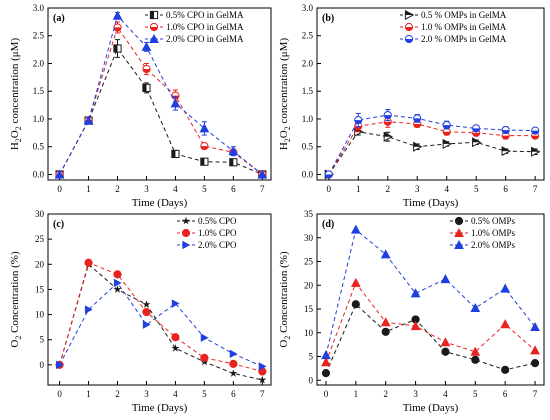  What do you see at coordinates (326, 394) in the screenshot?
I see `x-tick-label: 0` at bounding box center [326, 394].